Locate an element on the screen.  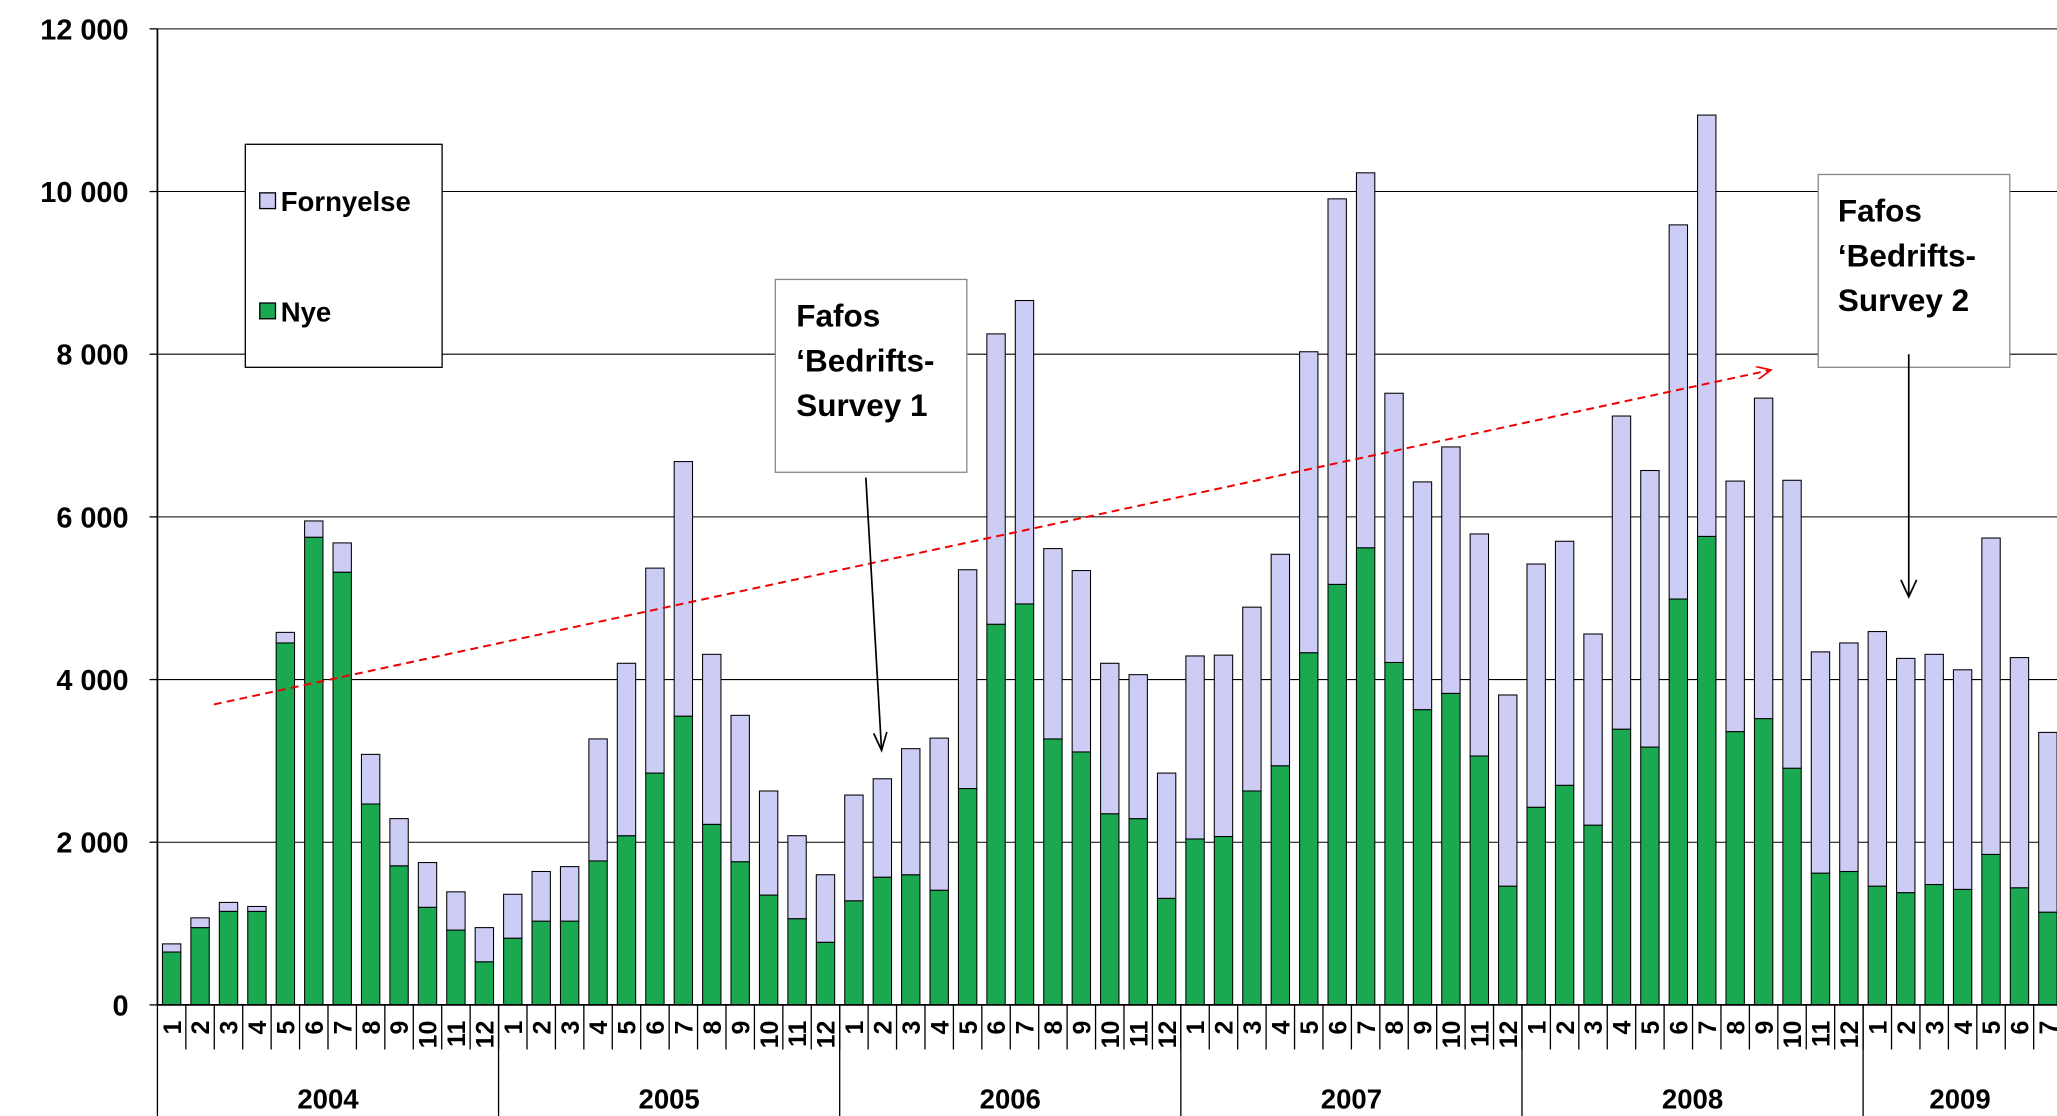
group-label: 2004 is located at coordinates (328, 1099).